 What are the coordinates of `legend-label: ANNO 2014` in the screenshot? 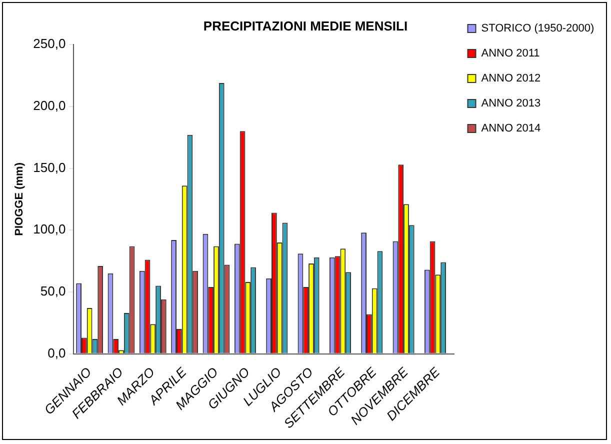 It's located at (511, 128).